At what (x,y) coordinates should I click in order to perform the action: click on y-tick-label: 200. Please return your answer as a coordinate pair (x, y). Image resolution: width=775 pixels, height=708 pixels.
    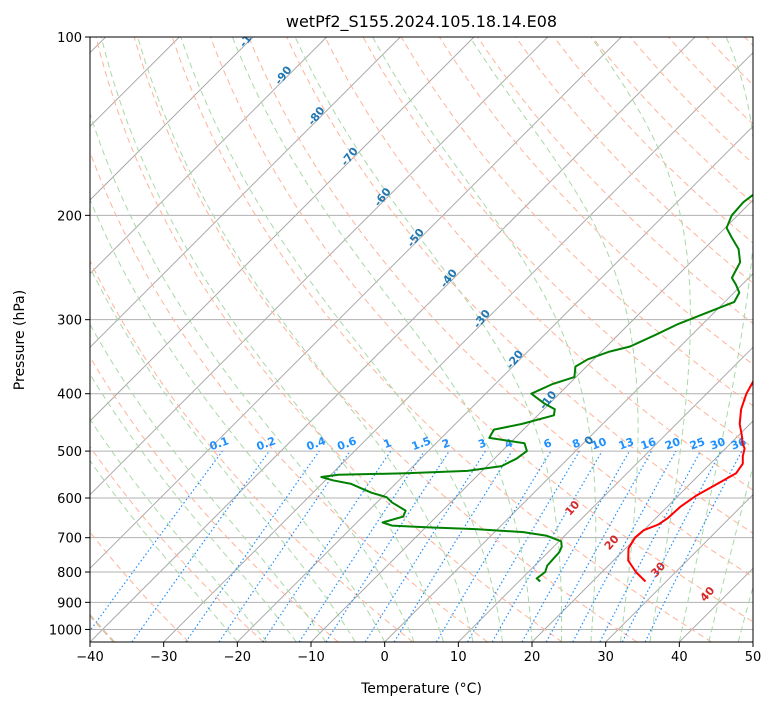
    Looking at the image, I should click on (69, 216).